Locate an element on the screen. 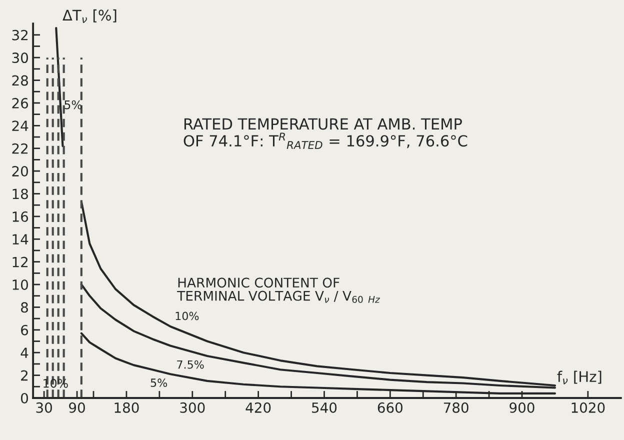 This screenshot has height=440, width=624. y-tick-label: 12 is located at coordinates (20, 262).